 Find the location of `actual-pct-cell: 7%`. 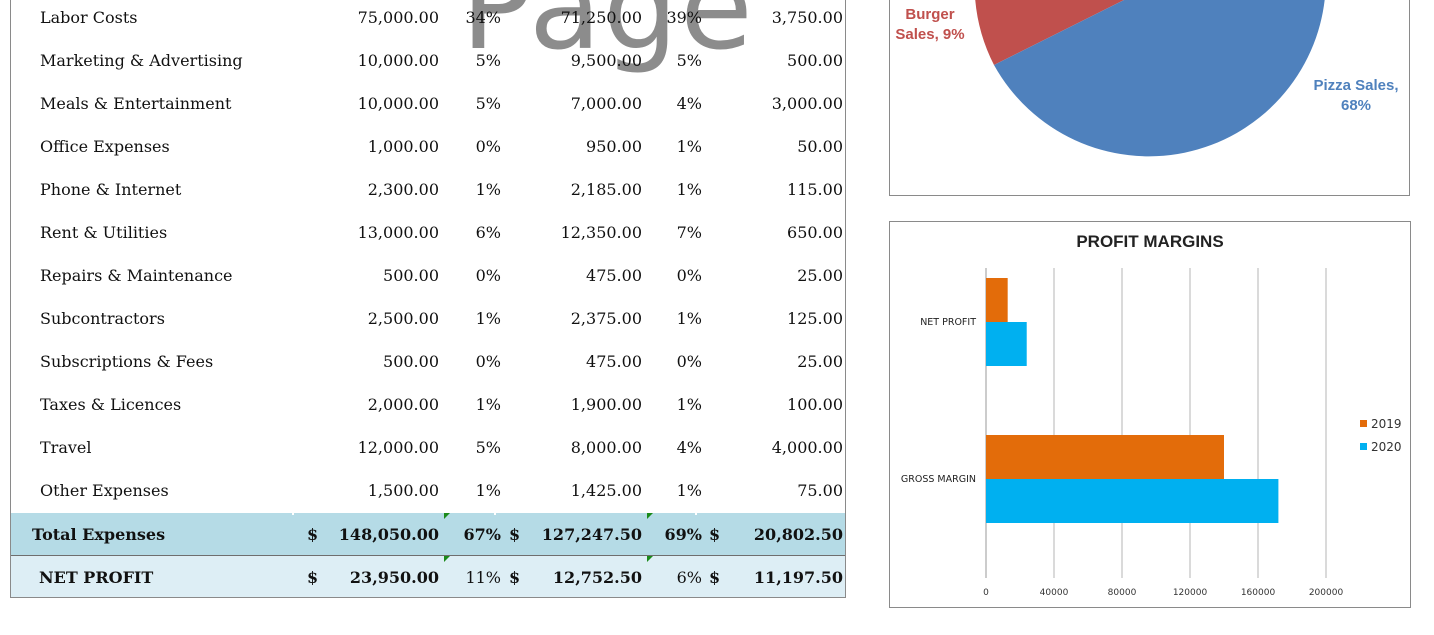

actual-pct-cell: 7% is located at coordinates (689, 232).